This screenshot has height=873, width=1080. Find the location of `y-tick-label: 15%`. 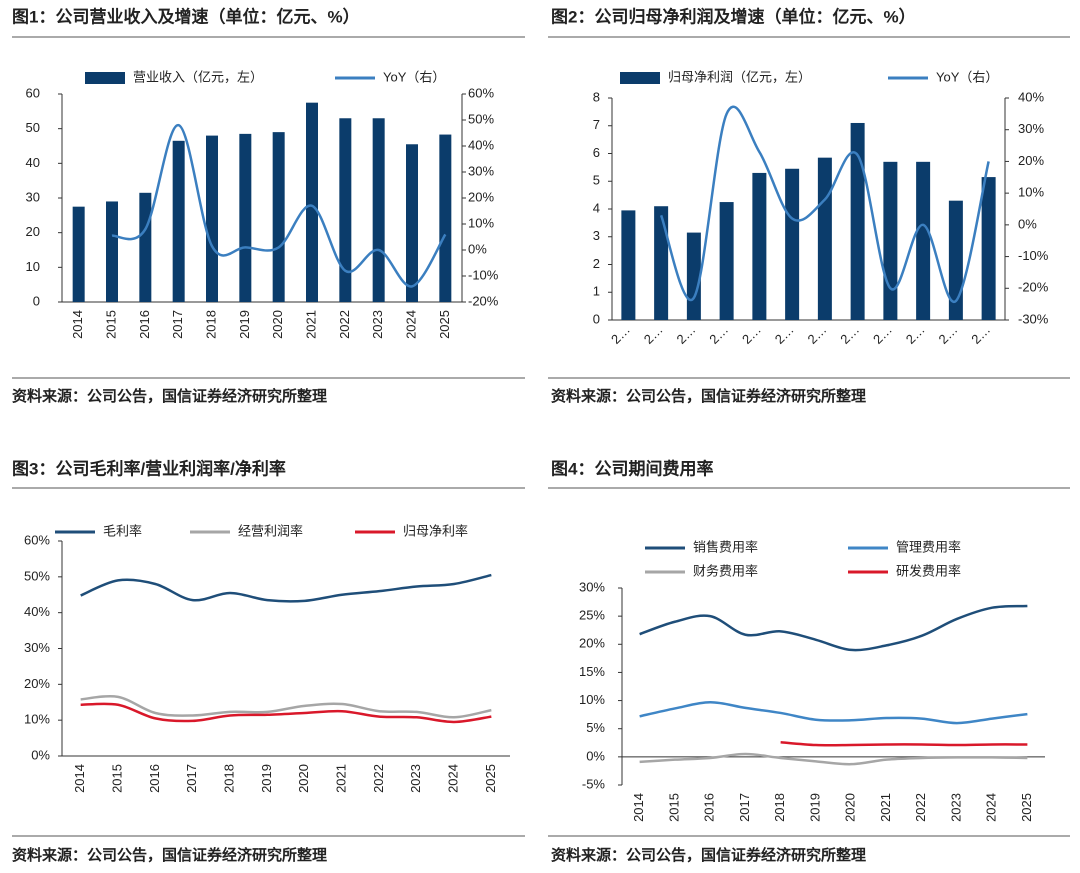

y-tick-label: 15% is located at coordinates (592, 671).